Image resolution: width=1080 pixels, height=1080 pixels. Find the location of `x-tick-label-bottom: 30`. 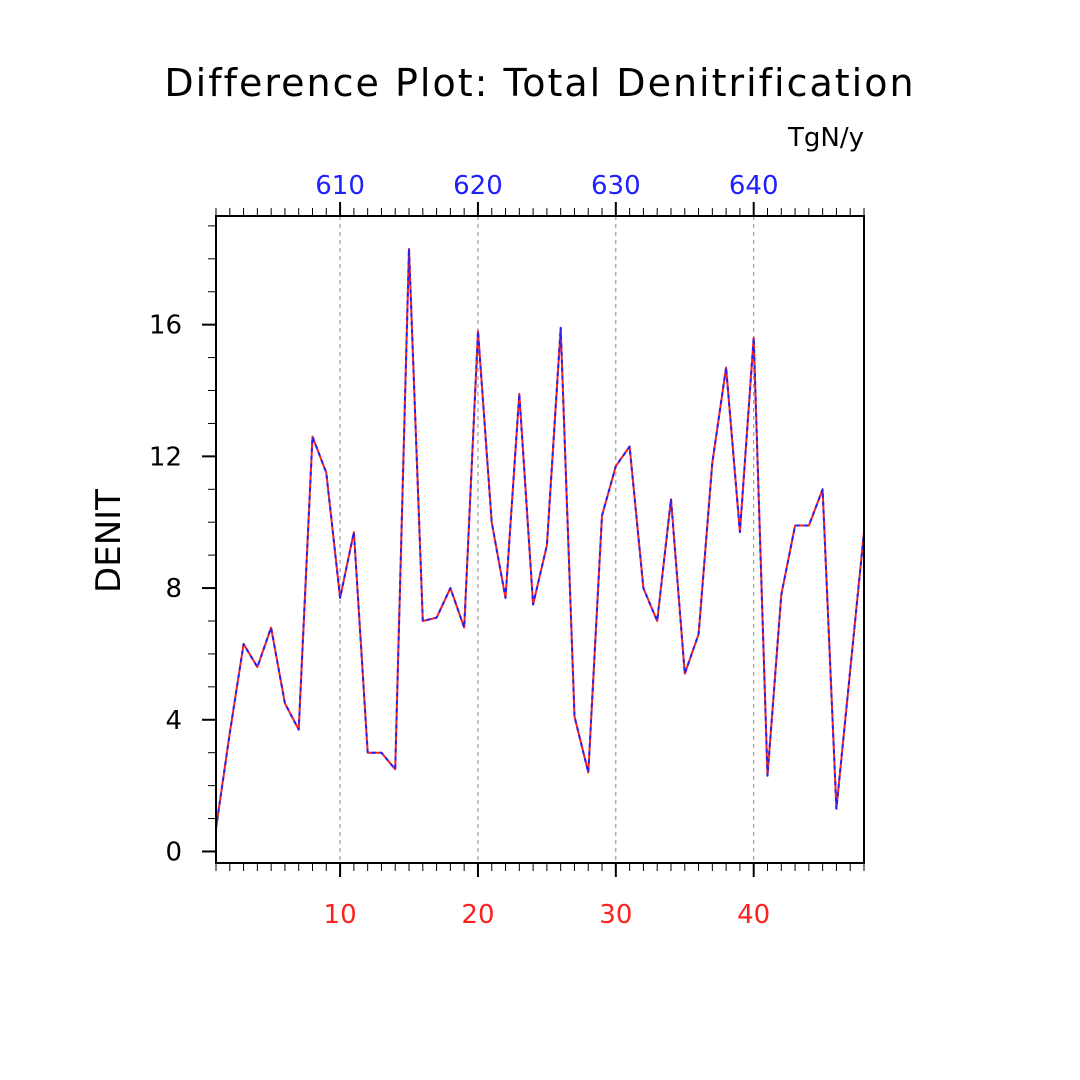

x-tick-label-bottom: 30 is located at coordinates (615, 915).